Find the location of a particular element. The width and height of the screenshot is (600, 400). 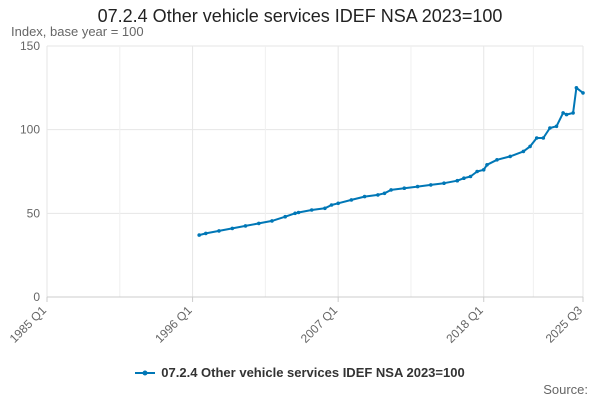

x-tick-label: 1996 Q1 is located at coordinates (173, 324).